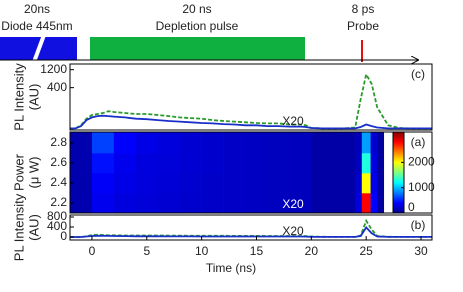 The height and width of the screenshot is (292, 463). Describe the element at coordinates (197, 48) in the screenshot. I see `depletion-pulse` at that location.